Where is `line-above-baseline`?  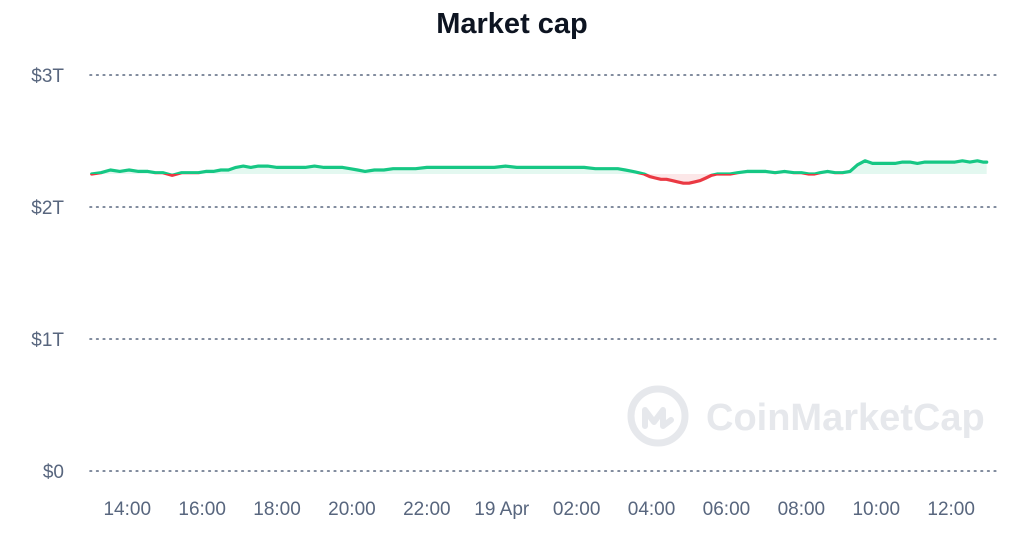 line-above-baseline is located at coordinates (539, 166).